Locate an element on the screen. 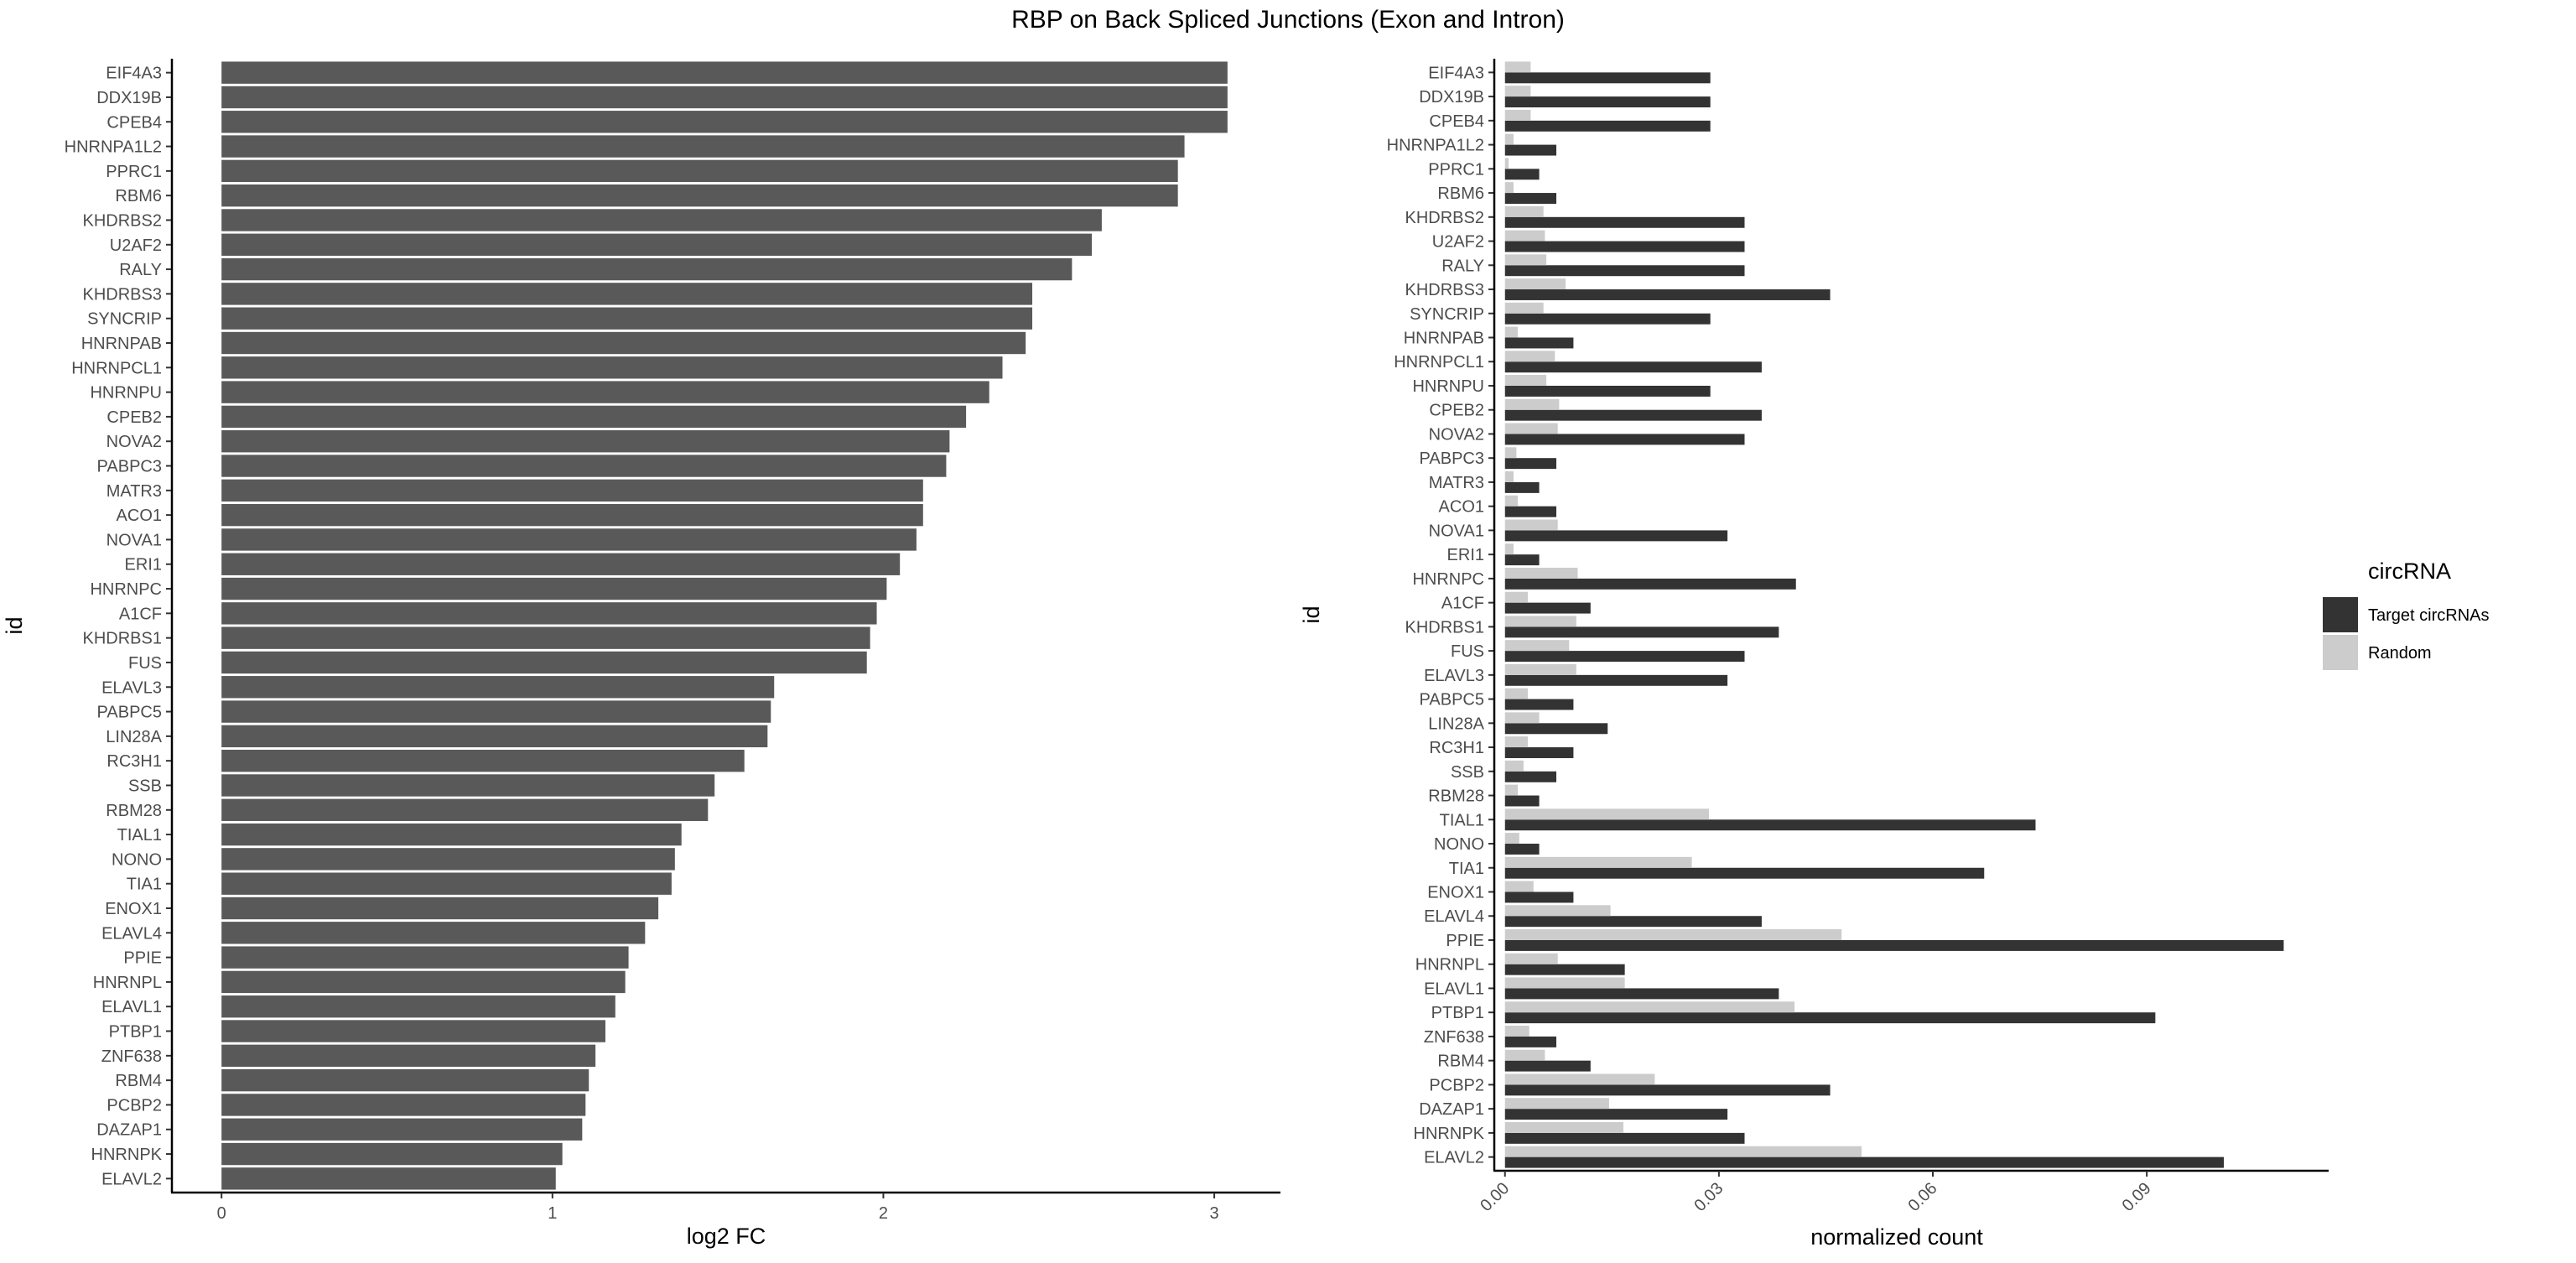 The image size is (2576, 1263). bar-random-enox1 is located at coordinates (1519, 886).